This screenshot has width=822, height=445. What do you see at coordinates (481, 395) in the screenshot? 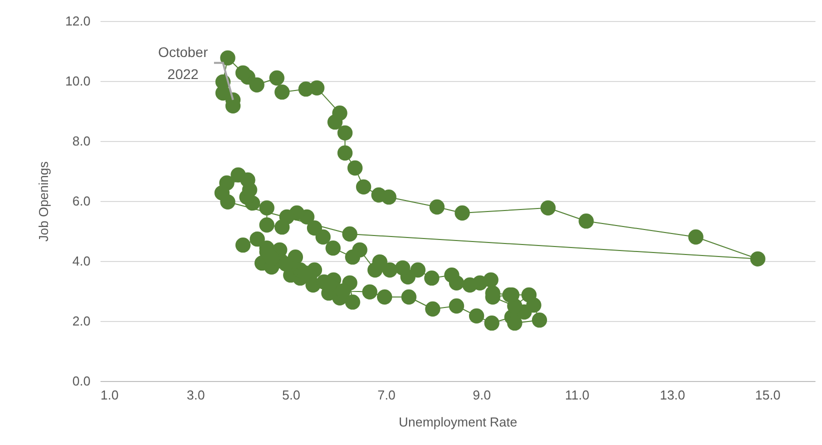
I see `x-tick-label: 9.0` at bounding box center [481, 395].